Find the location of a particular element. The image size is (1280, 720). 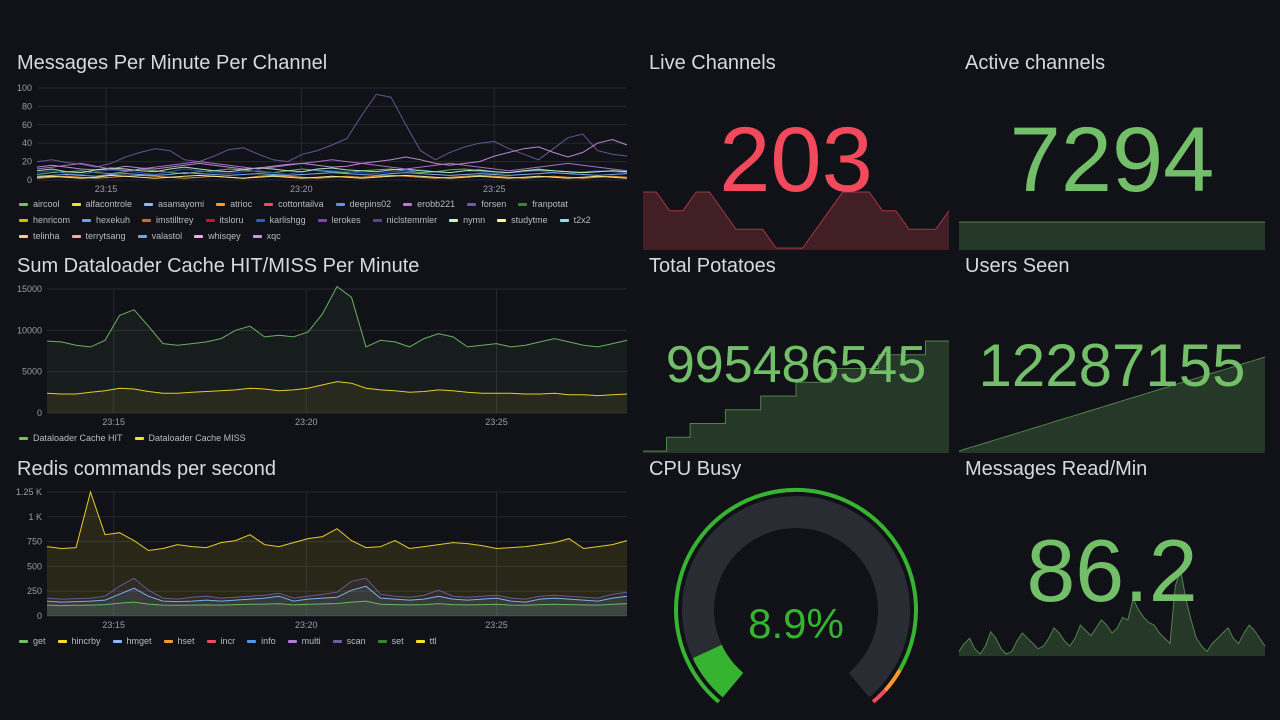

legend-label: Dataloader Cache MISS is located at coordinates (197, 438).